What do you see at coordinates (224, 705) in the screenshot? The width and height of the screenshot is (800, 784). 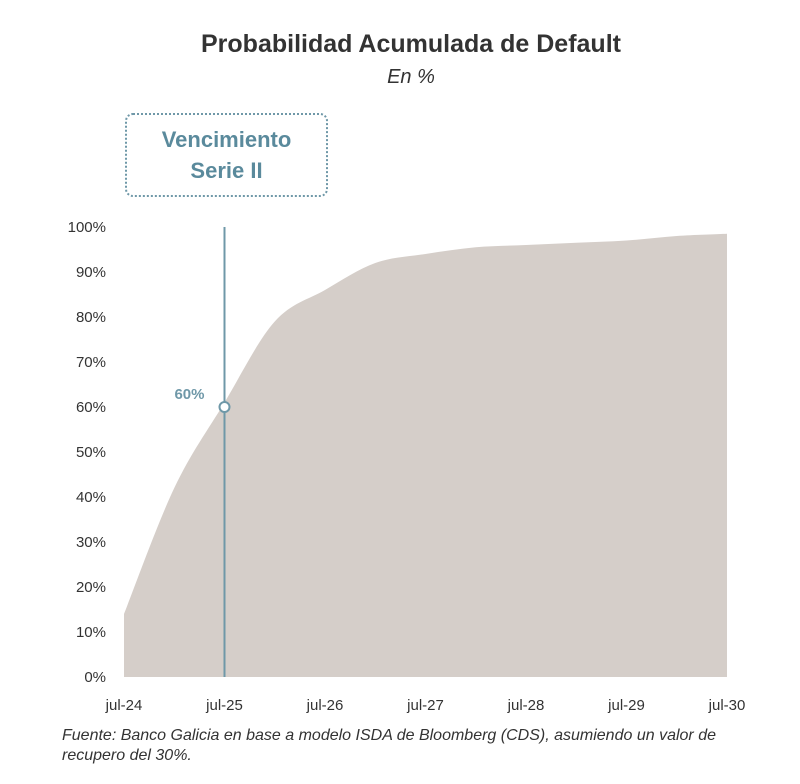 I see `x-tick-label: jul-25` at bounding box center [224, 705].